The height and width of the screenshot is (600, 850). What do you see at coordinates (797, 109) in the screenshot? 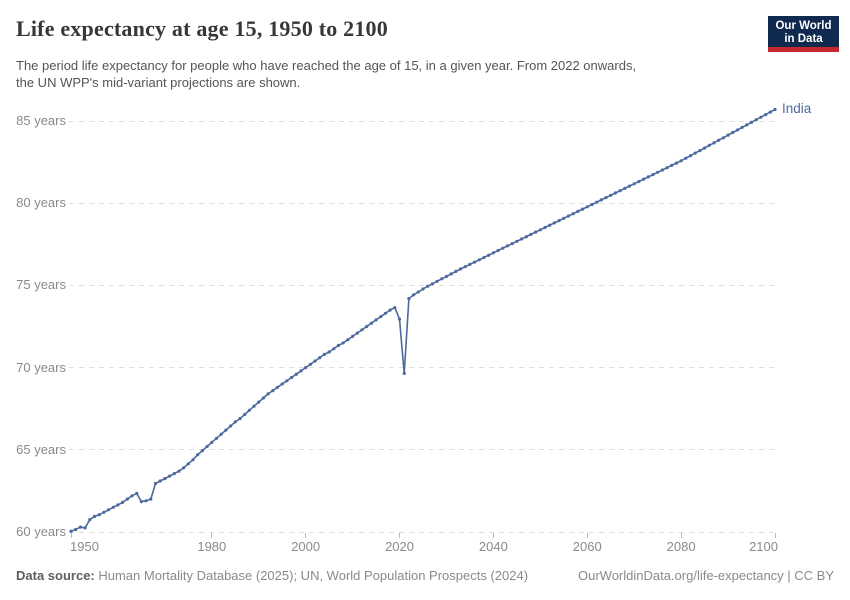
I see `series-label-india: India` at bounding box center [797, 109].